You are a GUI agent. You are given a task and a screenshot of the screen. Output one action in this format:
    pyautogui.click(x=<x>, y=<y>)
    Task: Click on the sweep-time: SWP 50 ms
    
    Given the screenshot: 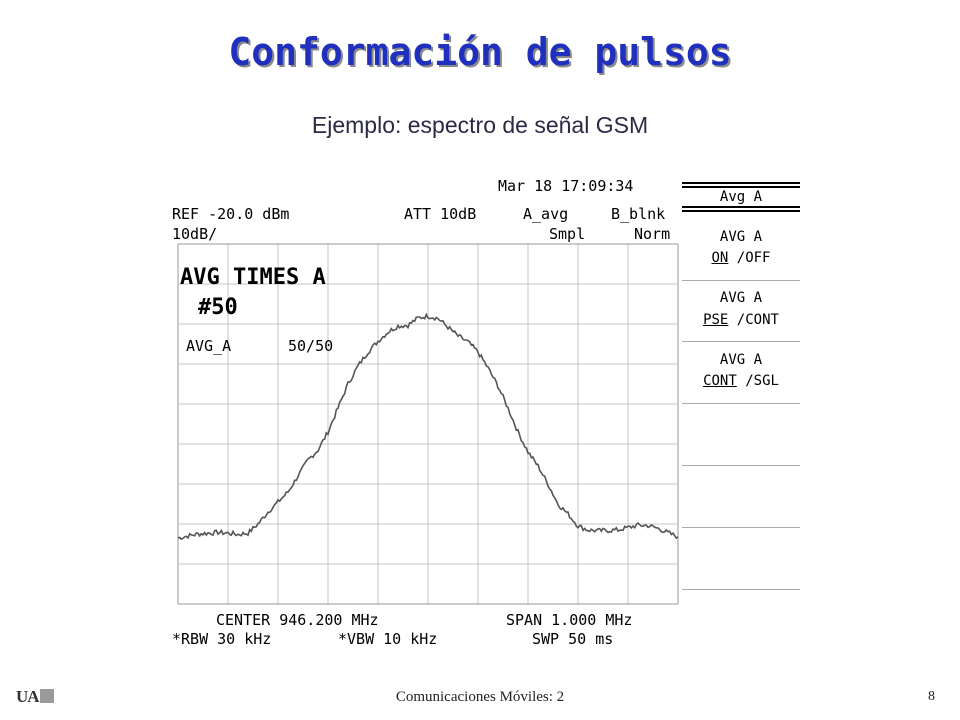 What is the action you would take?
    pyautogui.click(x=573, y=639)
    